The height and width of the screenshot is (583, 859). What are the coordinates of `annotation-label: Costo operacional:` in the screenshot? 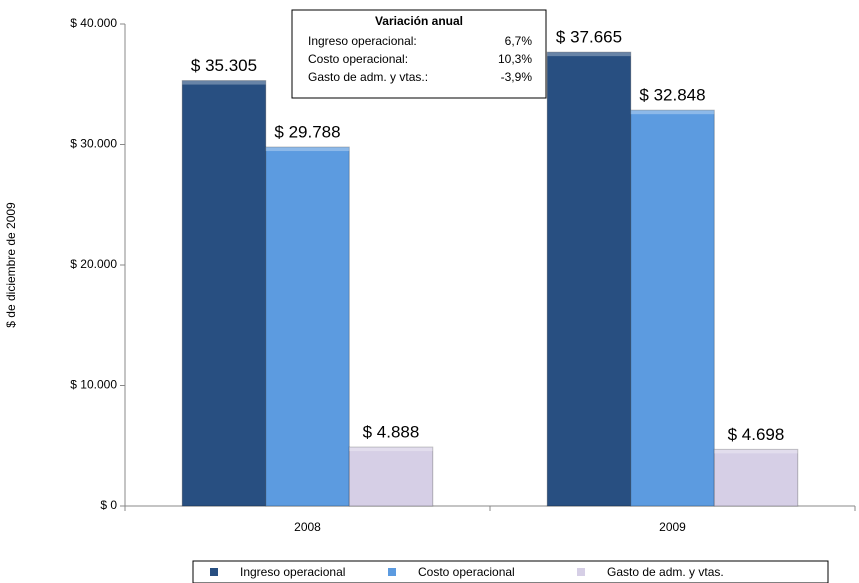 It's located at (358, 59).